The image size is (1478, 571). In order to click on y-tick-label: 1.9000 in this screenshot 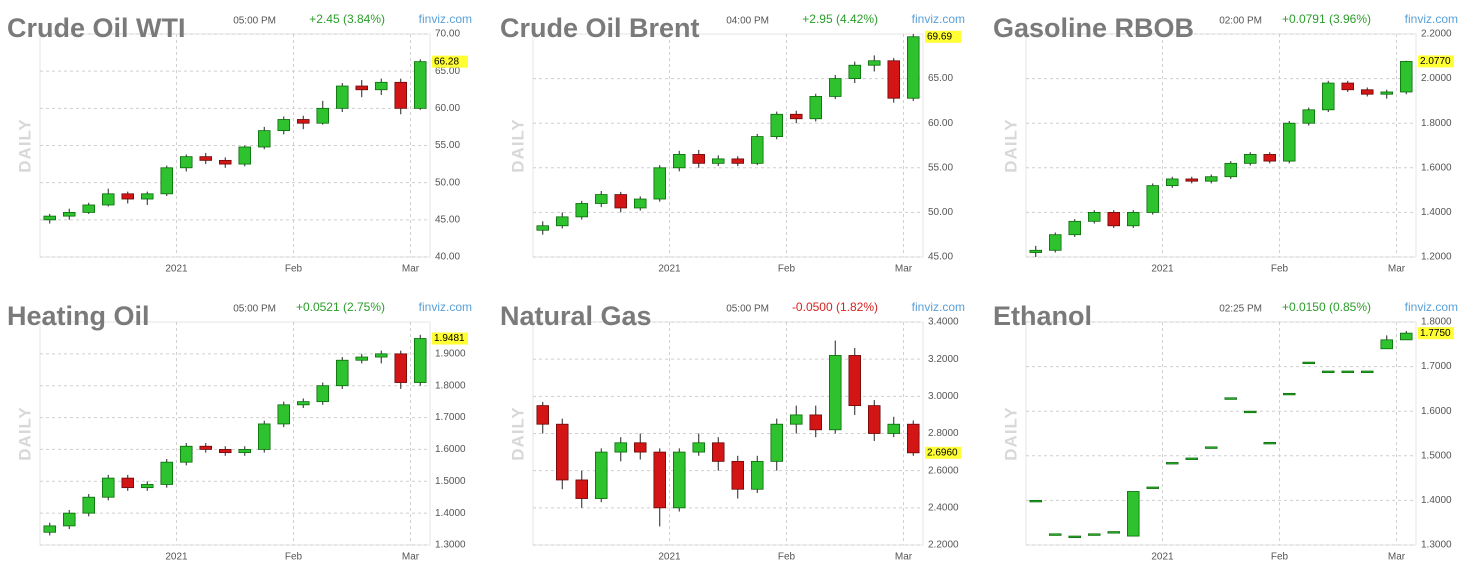, I will do `click(450, 353)`.